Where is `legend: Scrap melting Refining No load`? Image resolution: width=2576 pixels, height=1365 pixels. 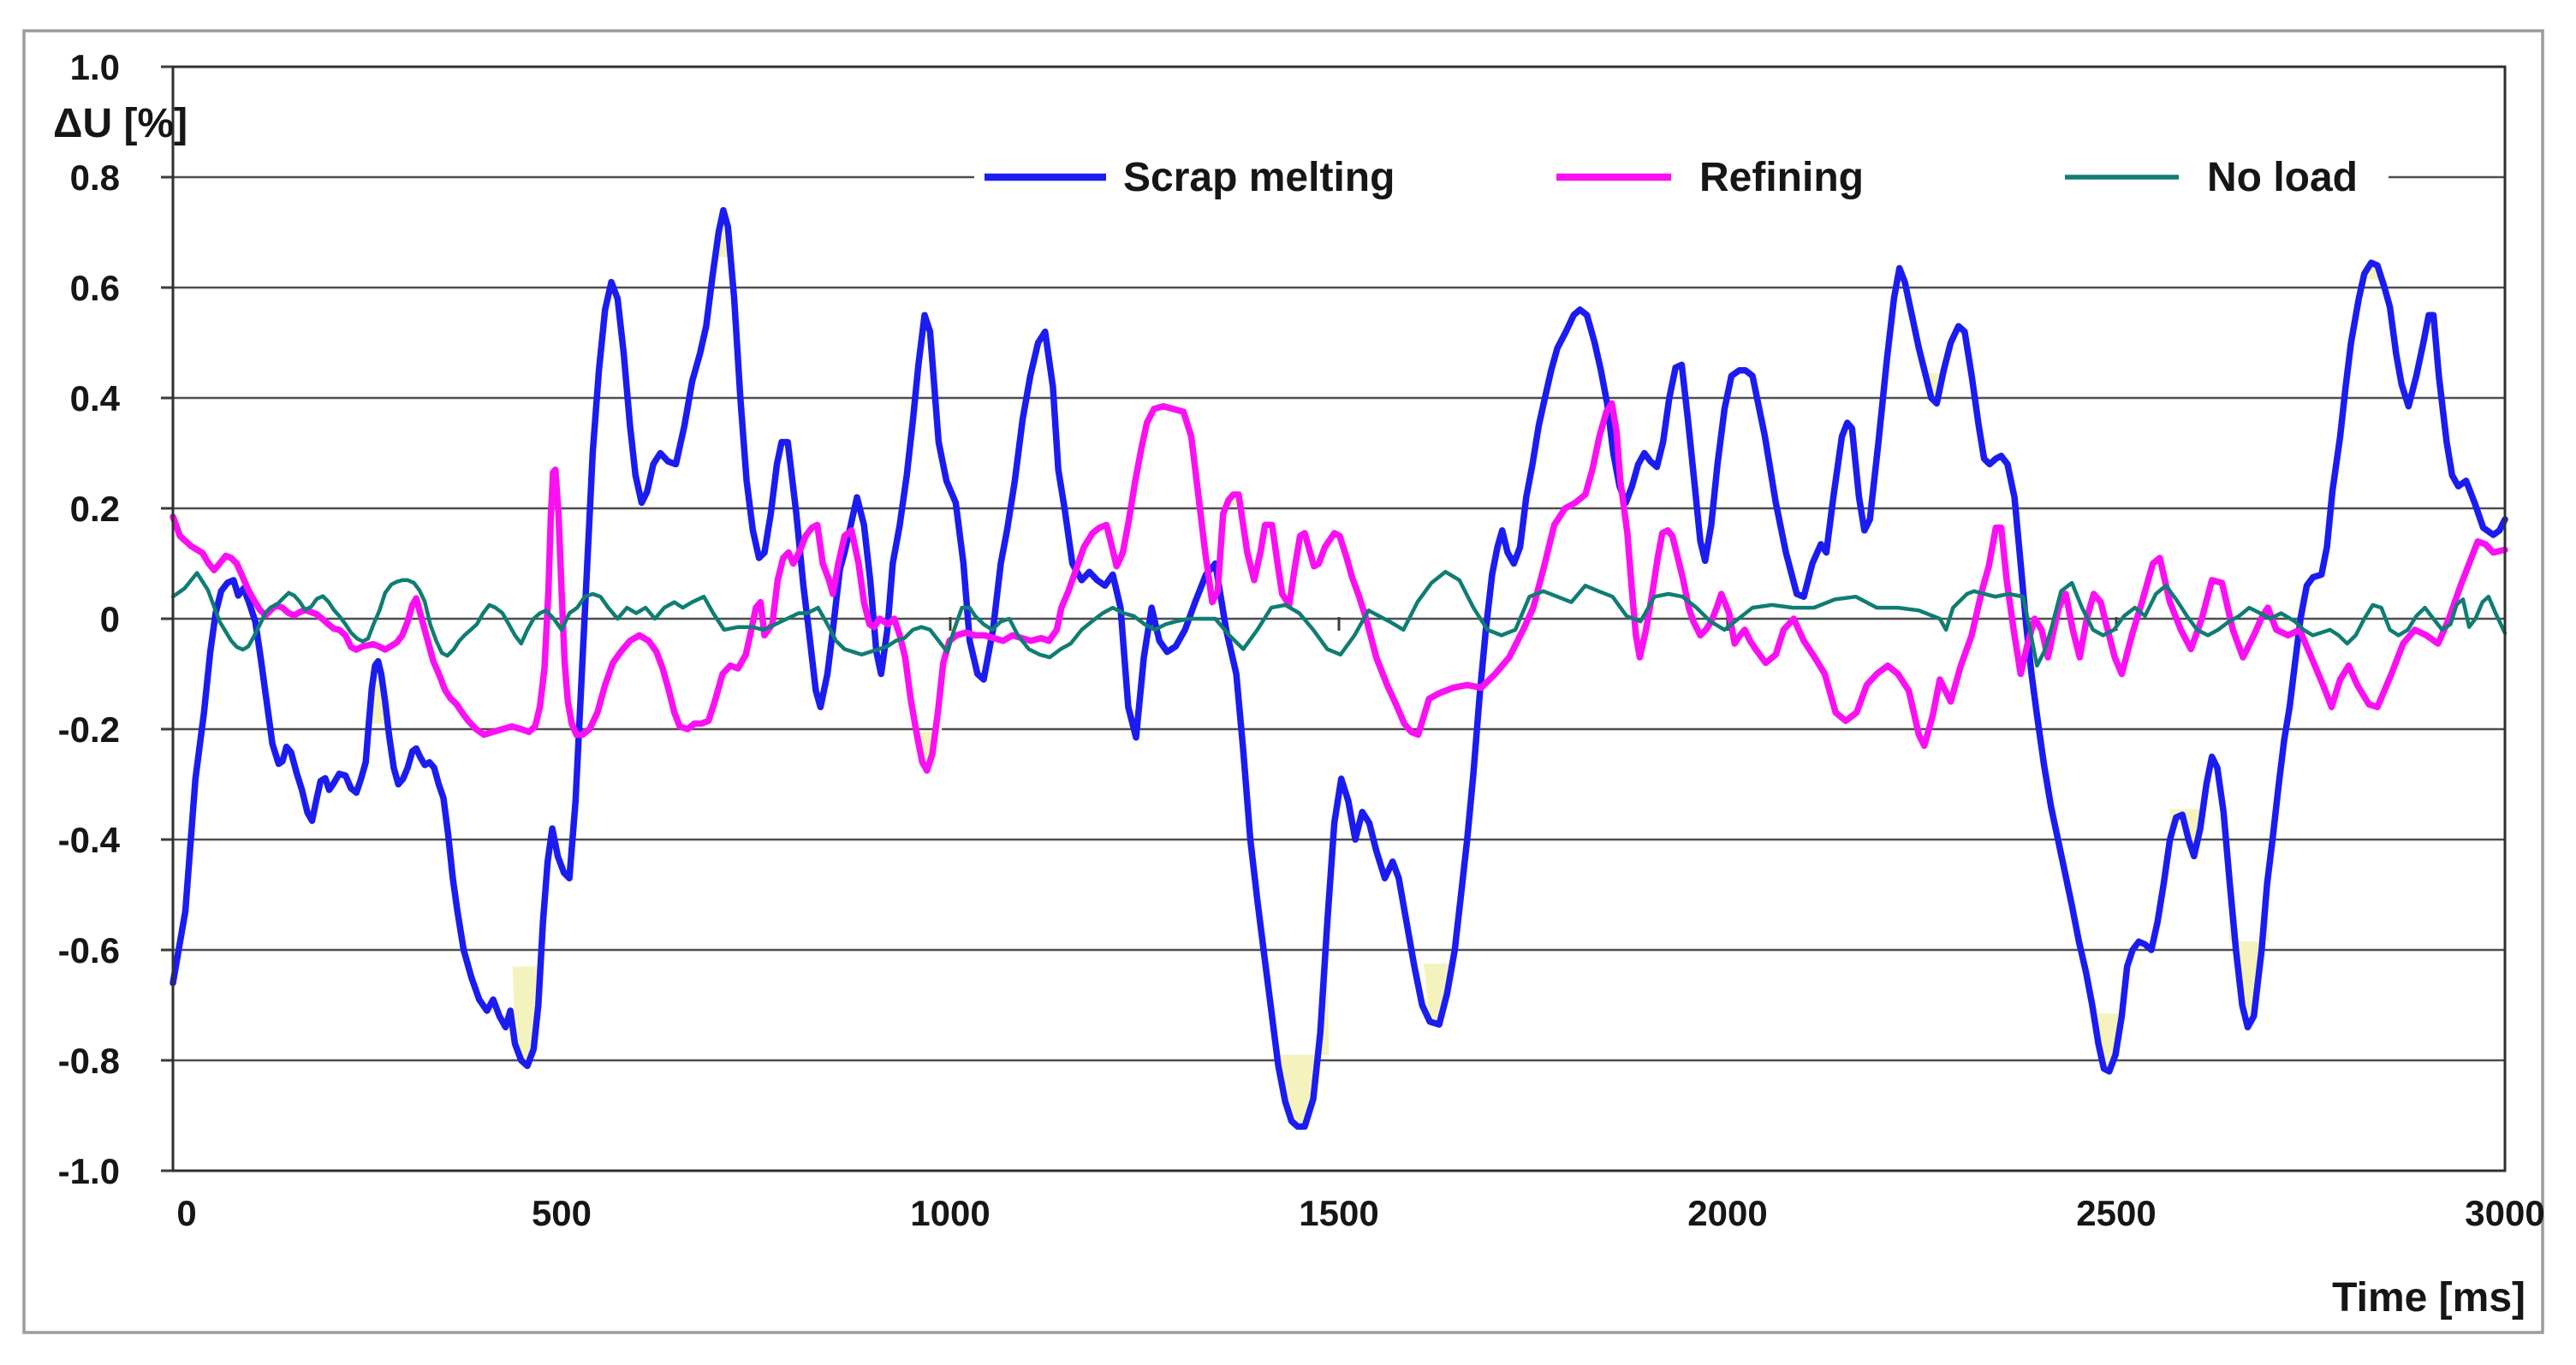
legend: Scrap melting Refining No load is located at coordinates (1671, 178).